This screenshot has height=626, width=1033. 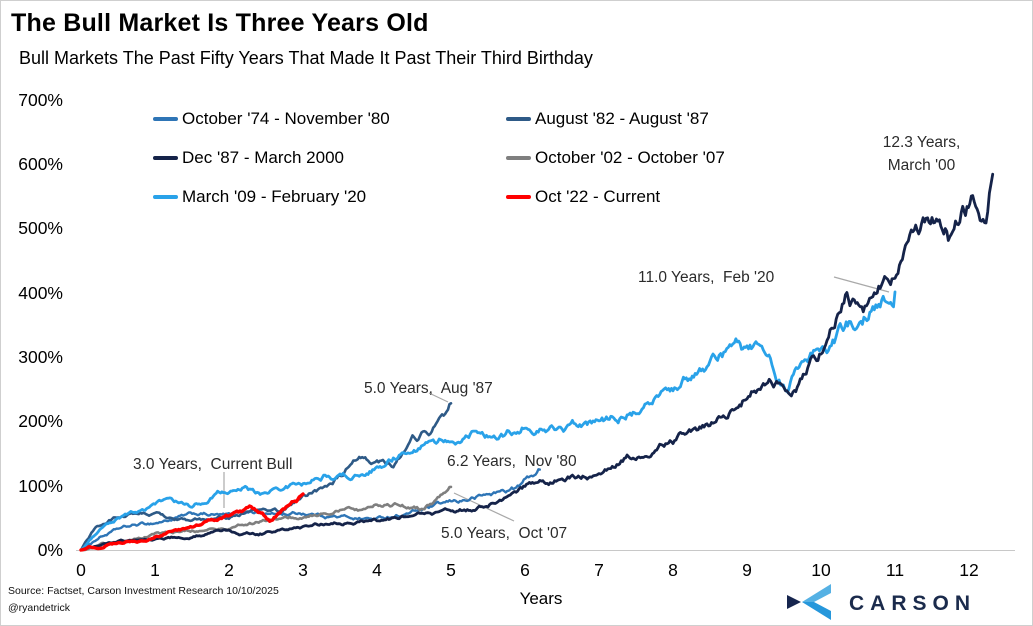 What do you see at coordinates (969, 570) in the screenshot?
I see `x-tick-label: 12` at bounding box center [969, 570].